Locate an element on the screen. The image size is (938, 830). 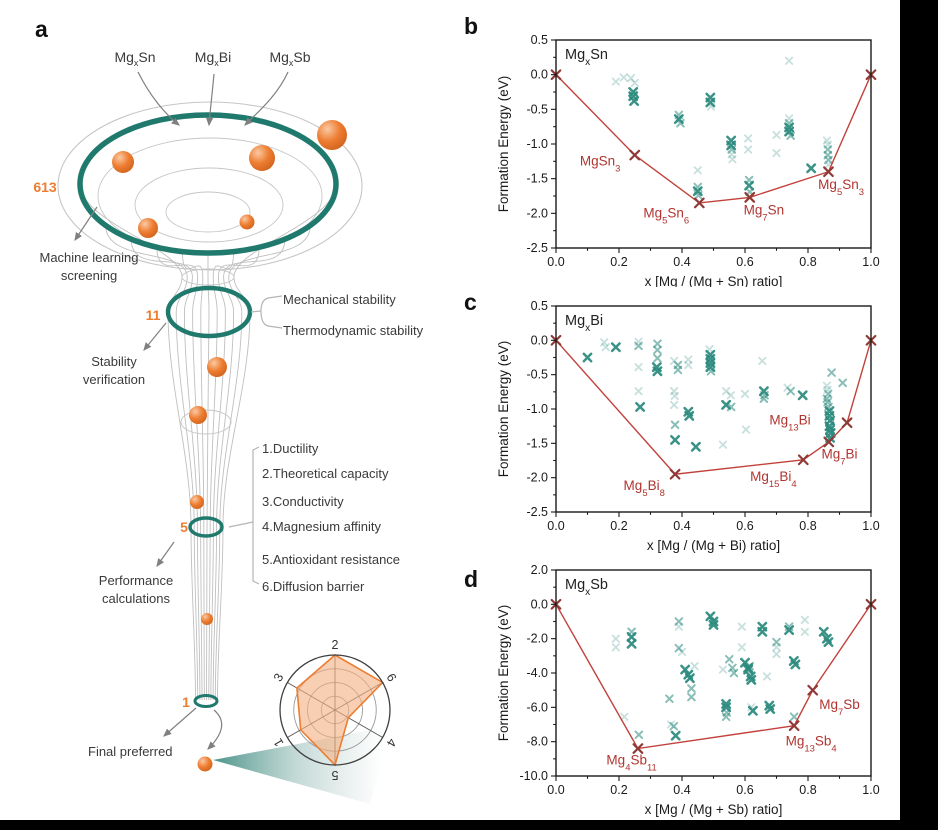
selection-cone is located at coordinates (302, 765).